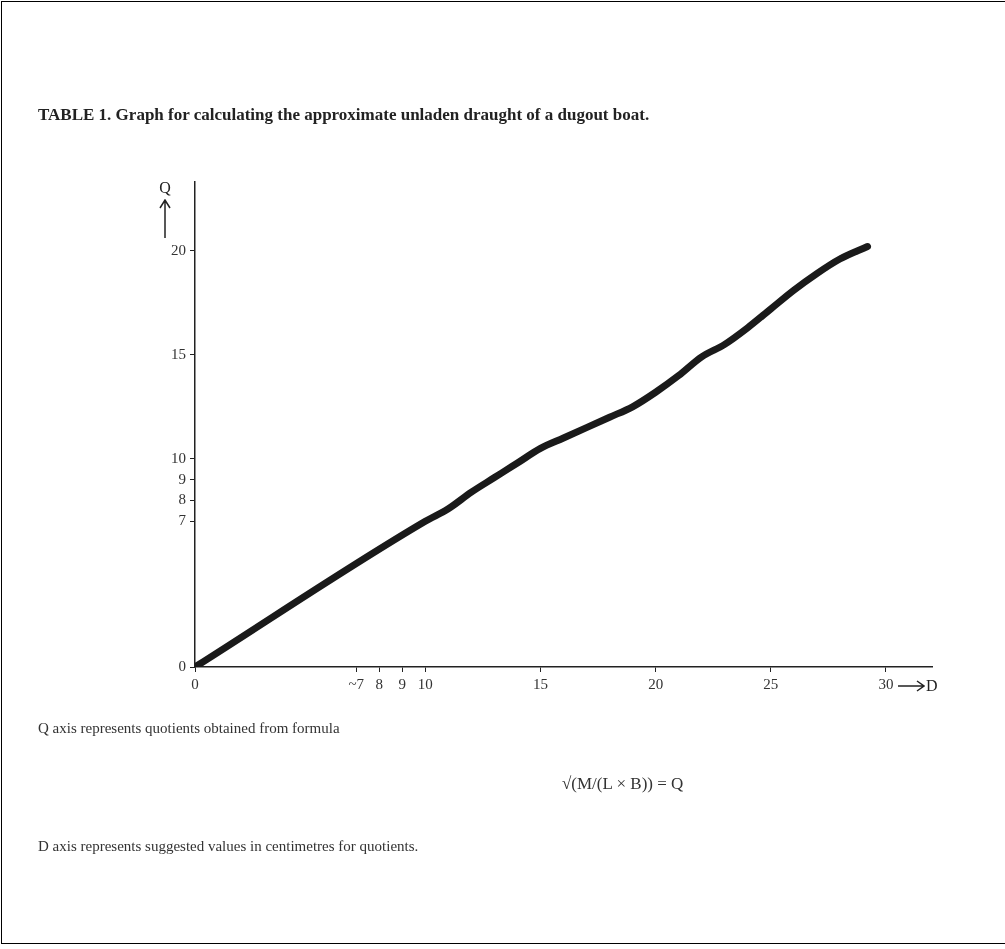 The width and height of the screenshot is (1005, 949). I want to click on x-tick-label: 10, so click(425, 683).